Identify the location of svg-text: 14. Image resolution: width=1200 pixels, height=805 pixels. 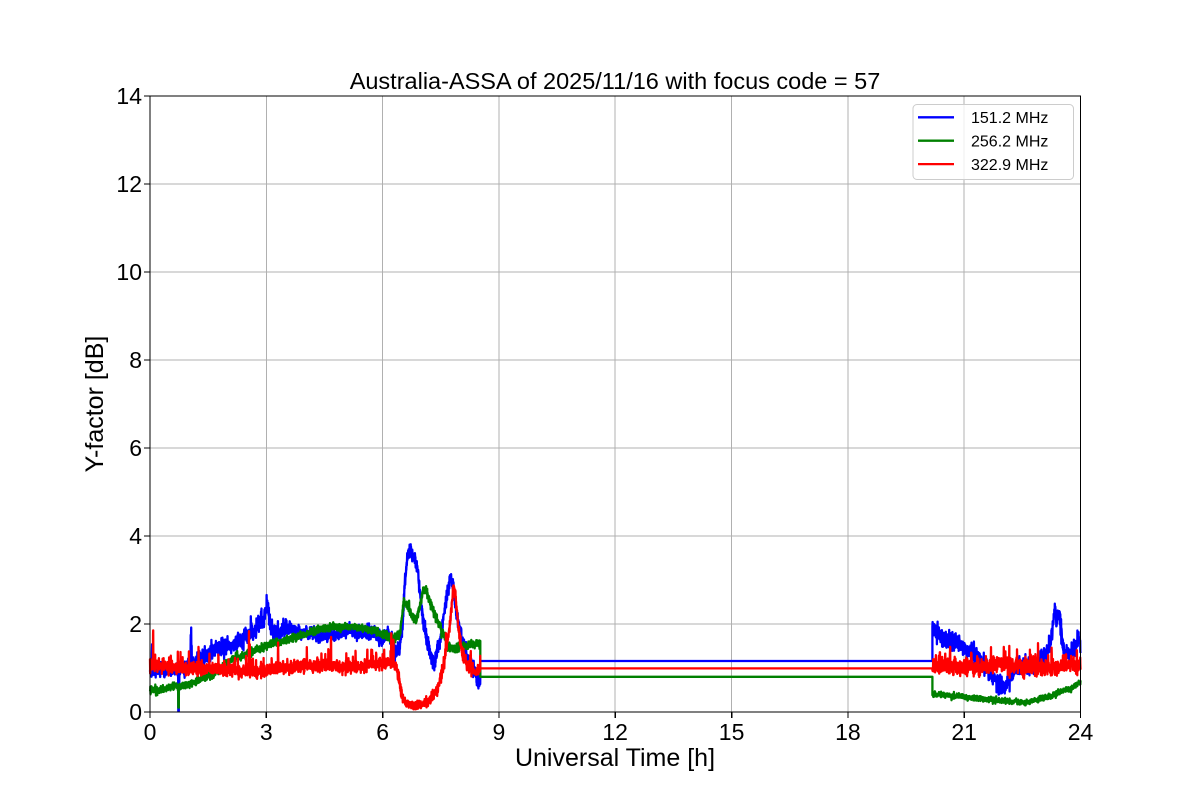
(129, 96).